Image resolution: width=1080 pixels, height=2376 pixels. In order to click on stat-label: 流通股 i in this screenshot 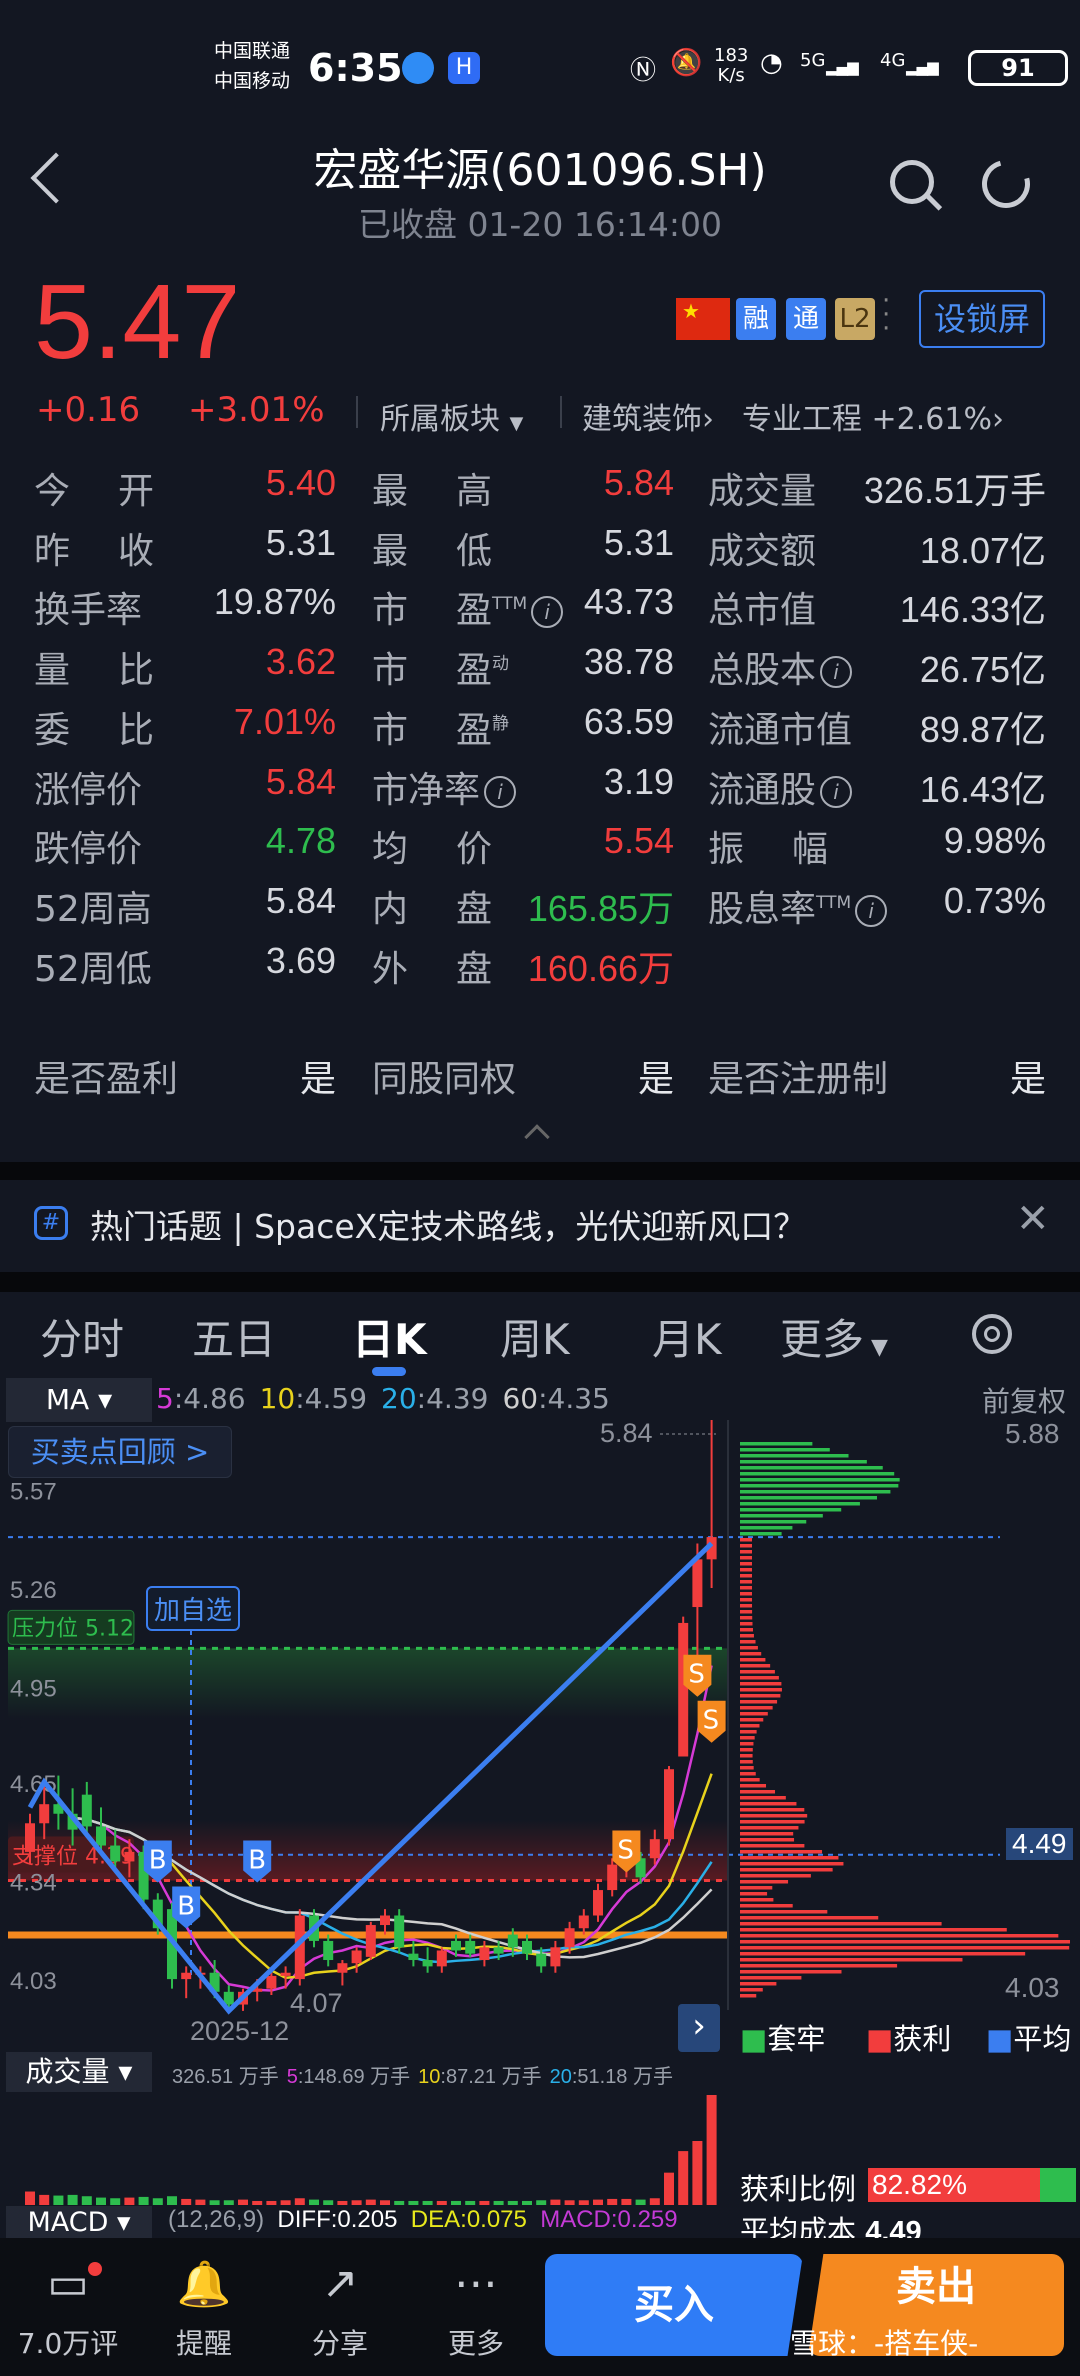, I will do `click(780, 787)`.